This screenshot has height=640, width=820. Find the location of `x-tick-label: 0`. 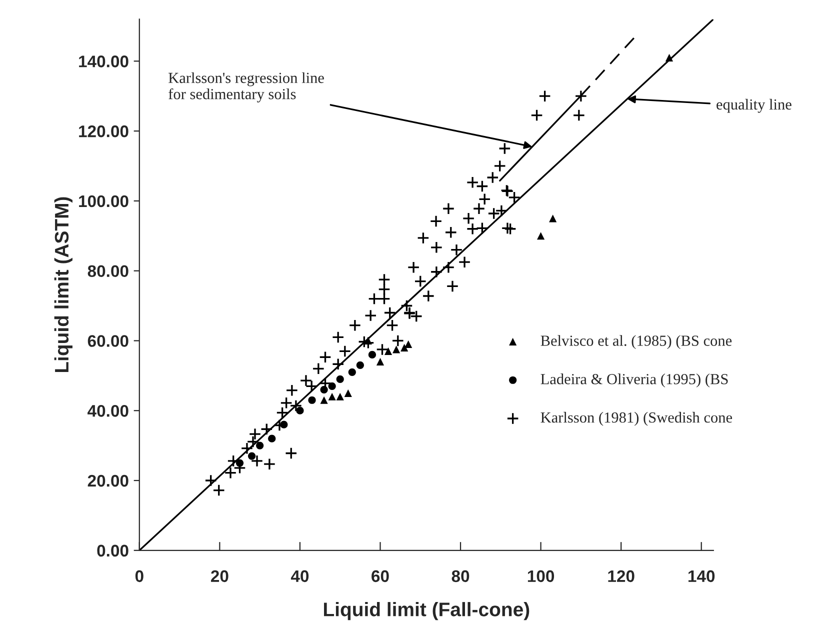

x-tick-label: 0 is located at coordinates (139, 576).